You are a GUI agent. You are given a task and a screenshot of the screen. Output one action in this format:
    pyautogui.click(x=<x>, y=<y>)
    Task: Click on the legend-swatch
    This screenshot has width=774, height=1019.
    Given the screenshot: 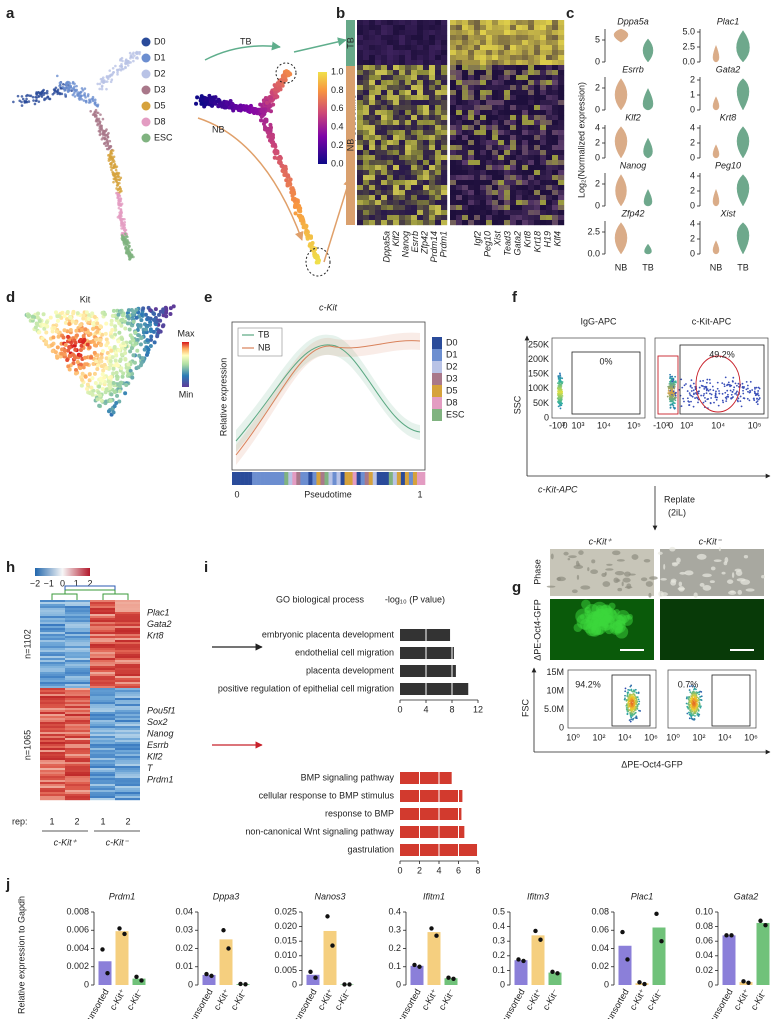 What is the action you would take?
    pyautogui.click(x=437, y=391)
    